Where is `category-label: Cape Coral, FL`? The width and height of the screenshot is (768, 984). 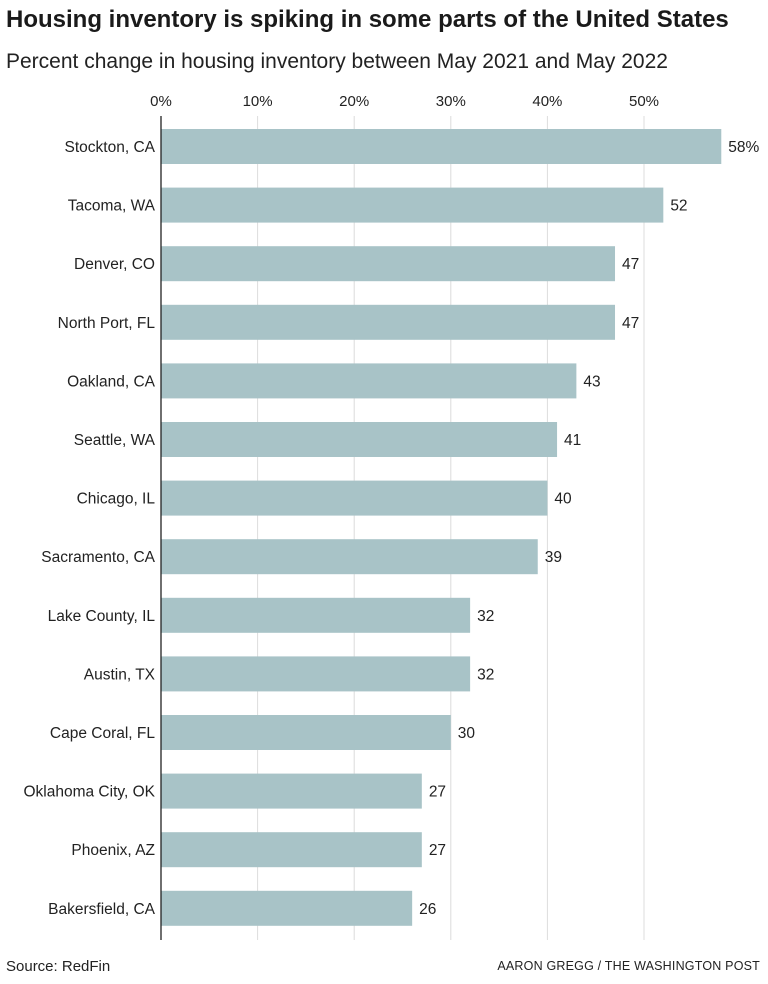 category-label: Cape Coral, FL is located at coordinates (102, 733).